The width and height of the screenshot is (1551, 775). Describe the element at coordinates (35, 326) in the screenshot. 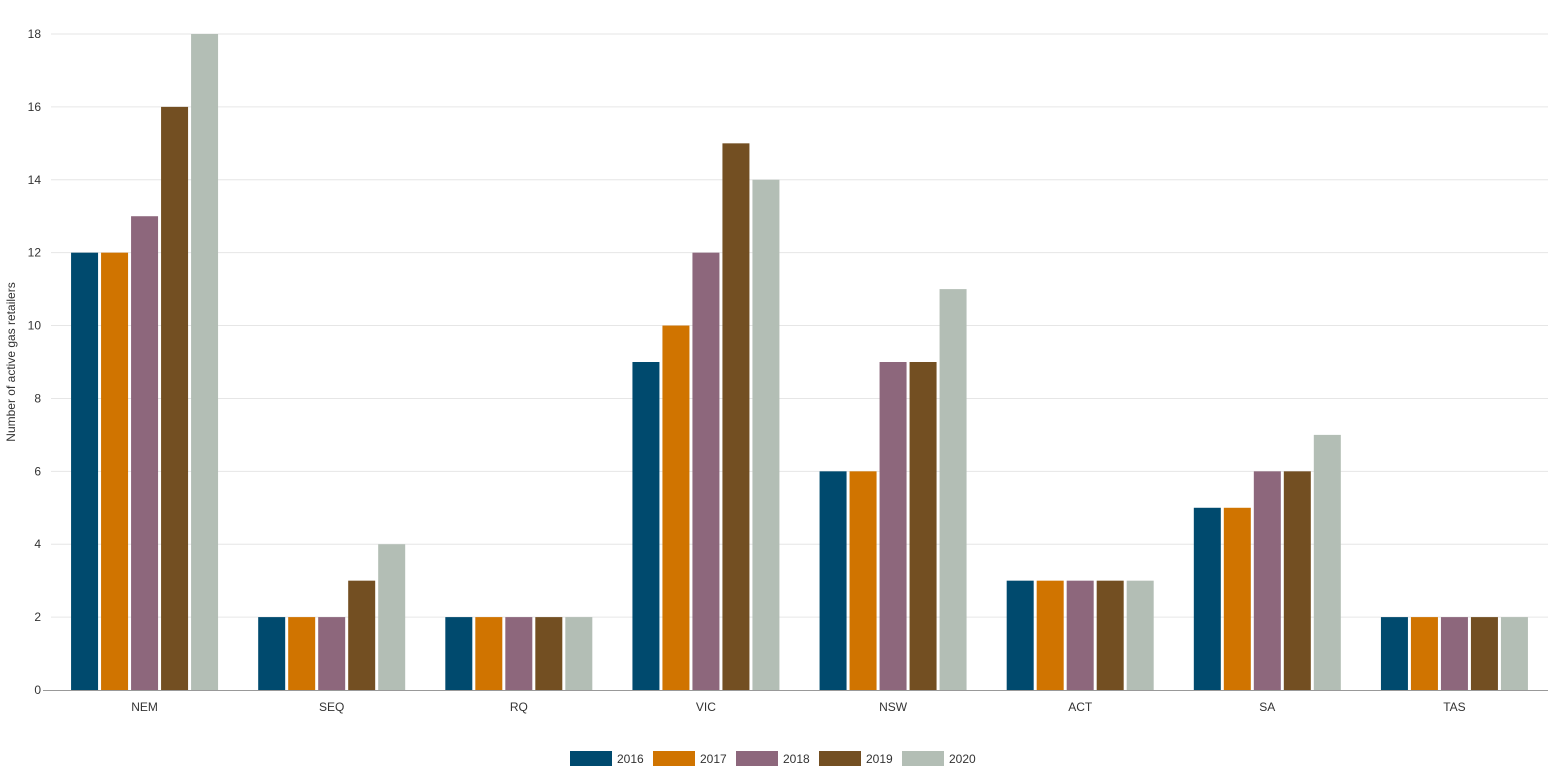

I see `y-tick-label: 10` at that location.